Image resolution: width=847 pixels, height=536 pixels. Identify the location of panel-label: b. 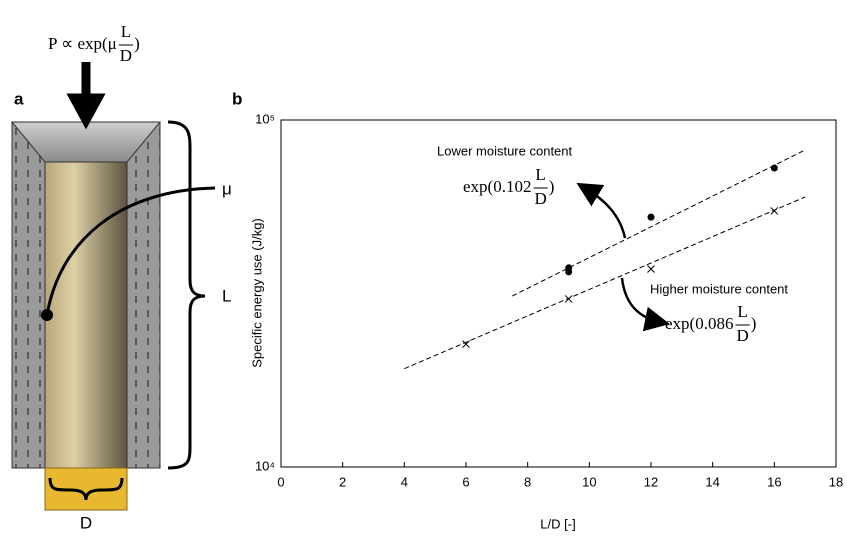
(237, 98).